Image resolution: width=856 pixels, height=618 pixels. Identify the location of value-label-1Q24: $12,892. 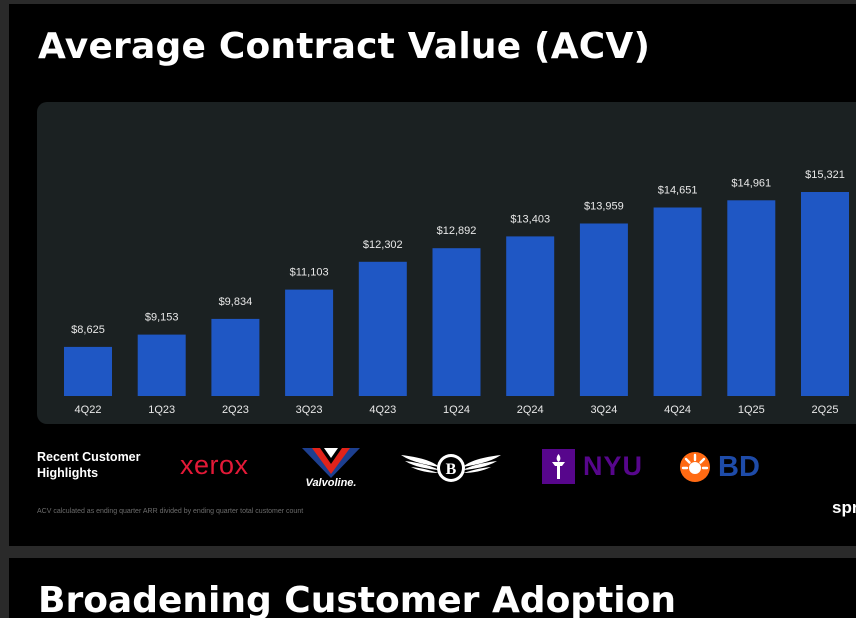
(457, 231).